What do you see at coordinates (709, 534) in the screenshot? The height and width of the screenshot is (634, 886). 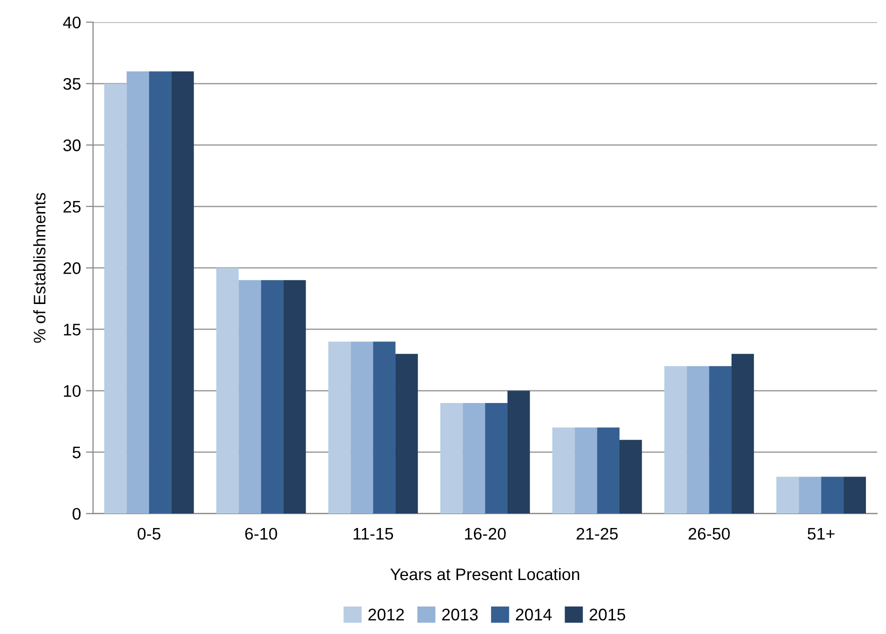 I see `x-tick-label: 26-50` at bounding box center [709, 534].